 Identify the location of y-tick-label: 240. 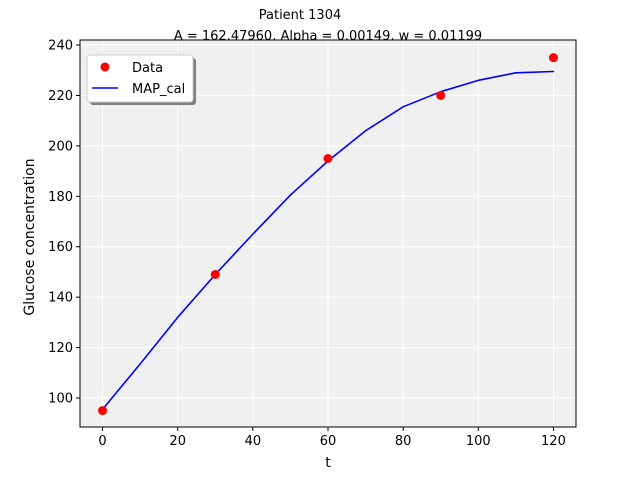
(60, 46).